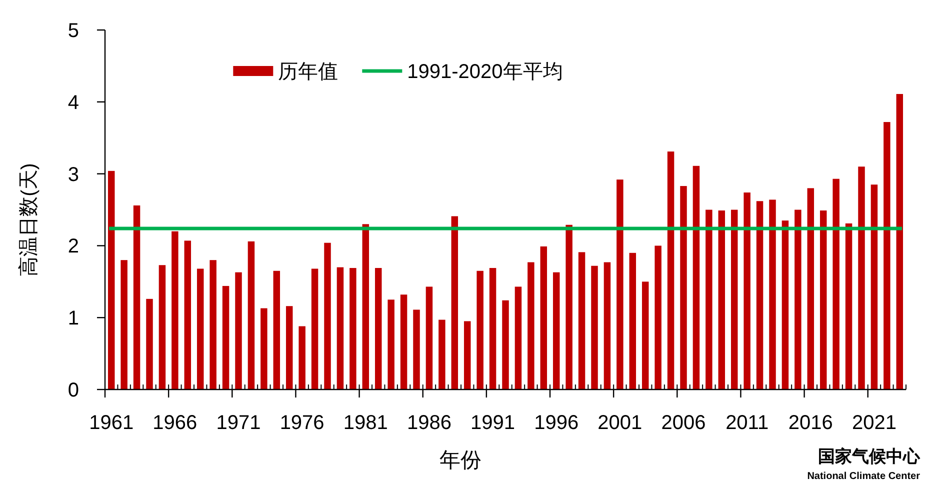 This screenshot has width=932, height=491. Describe the element at coordinates (461, 460) in the screenshot. I see `x-axis-title: 年份` at that location.